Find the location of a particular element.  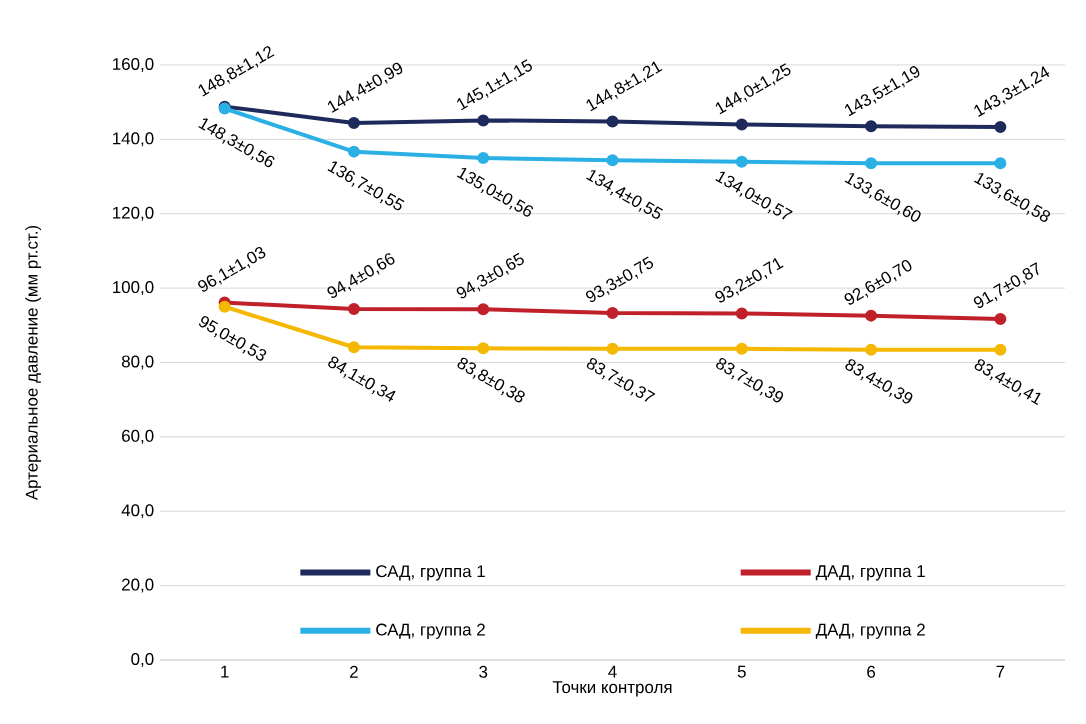

y-axis-title: Артериальное давление (мм рт.ст.) is located at coordinates (33, 363).